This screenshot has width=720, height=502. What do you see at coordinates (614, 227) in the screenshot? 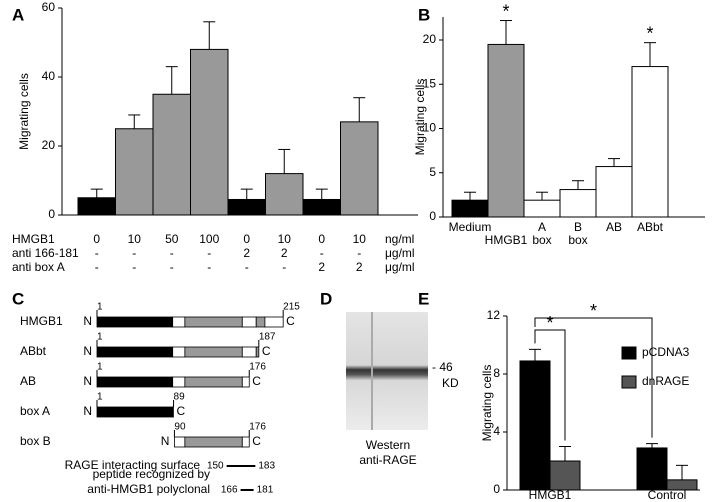
I see `x-tick-label: AB` at bounding box center [614, 227].